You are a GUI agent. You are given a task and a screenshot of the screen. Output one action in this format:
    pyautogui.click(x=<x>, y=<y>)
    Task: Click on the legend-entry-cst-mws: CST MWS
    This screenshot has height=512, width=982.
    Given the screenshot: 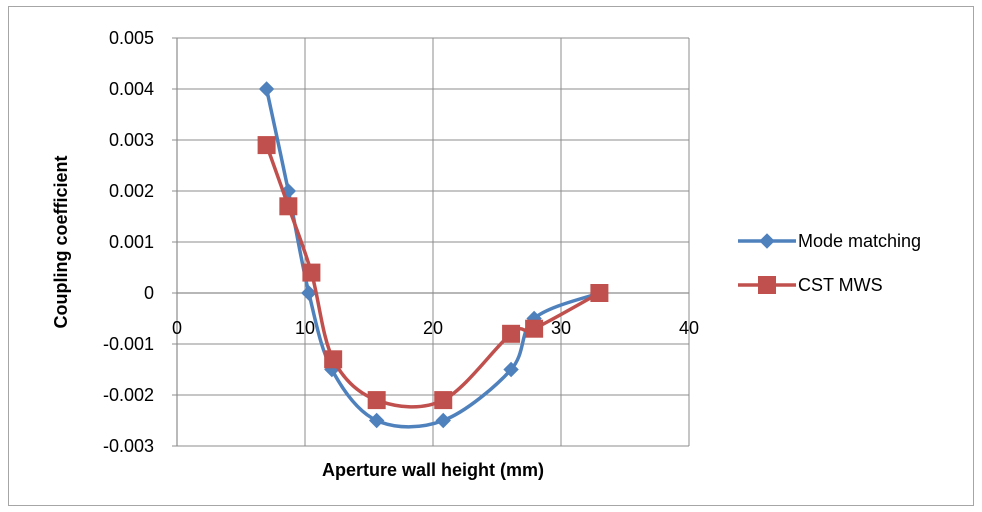 What is the action you would take?
    pyautogui.click(x=810, y=285)
    